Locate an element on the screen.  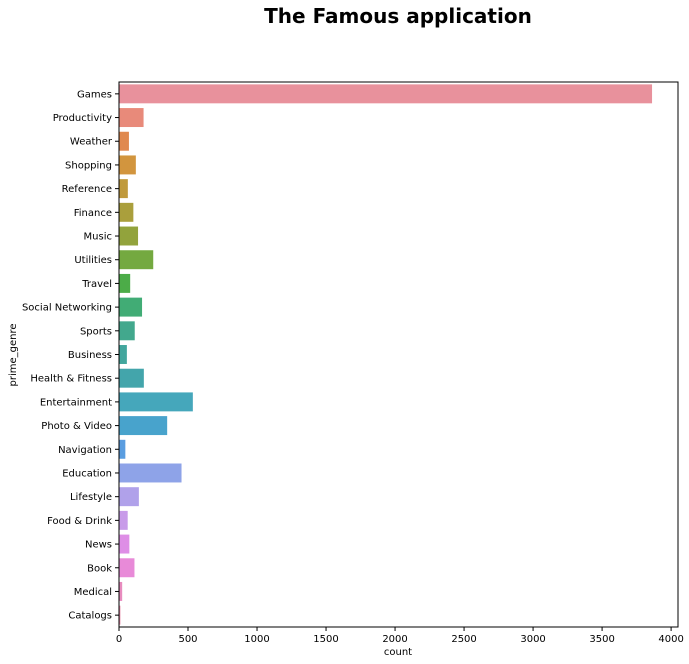
y-tick-label-shopping: Shopping is located at coordinates (88, 165).